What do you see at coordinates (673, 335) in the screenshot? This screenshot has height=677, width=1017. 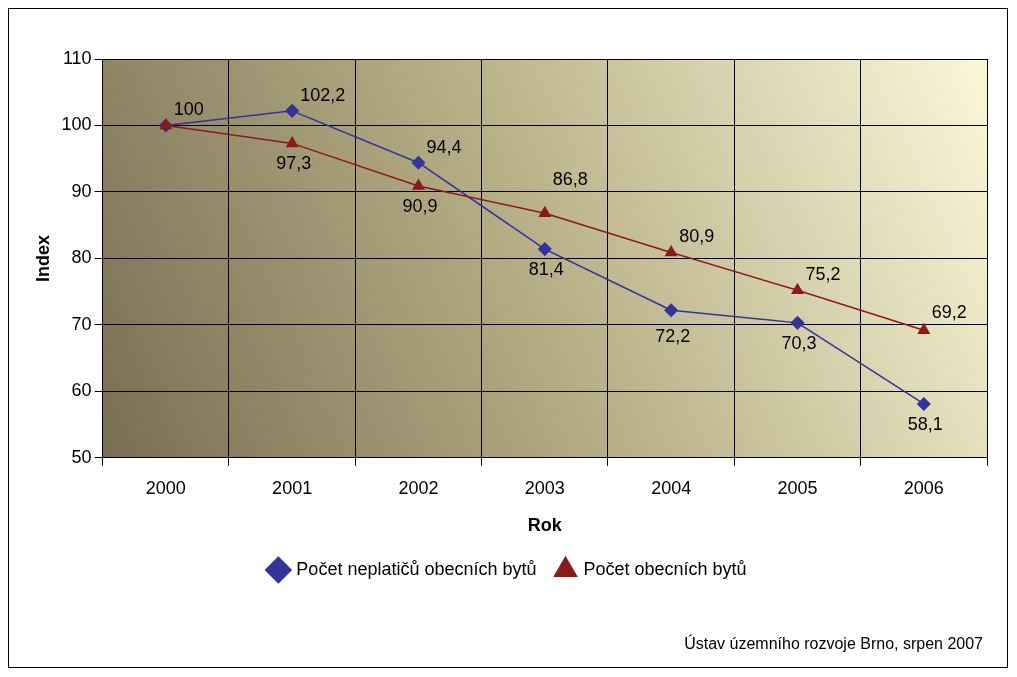 I see `data-label: 72,2` at bounding box center [673, 335].